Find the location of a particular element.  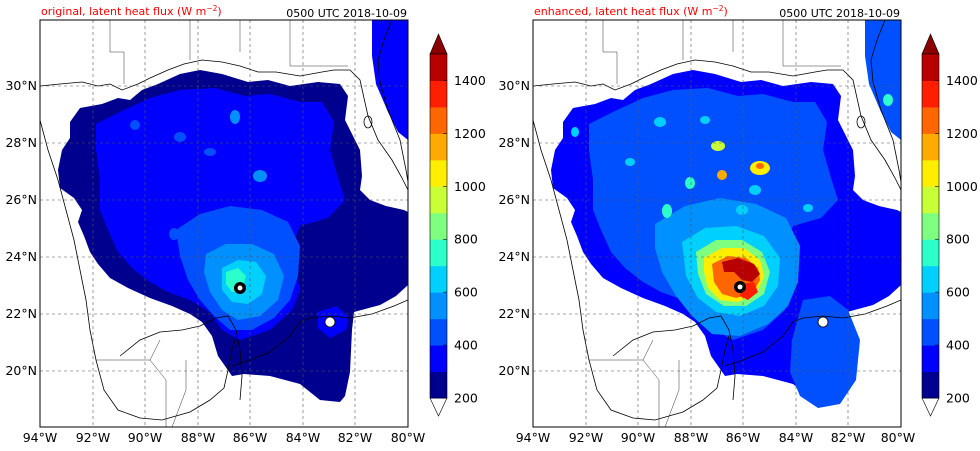

country-borders is located at coordinates (634, 383).